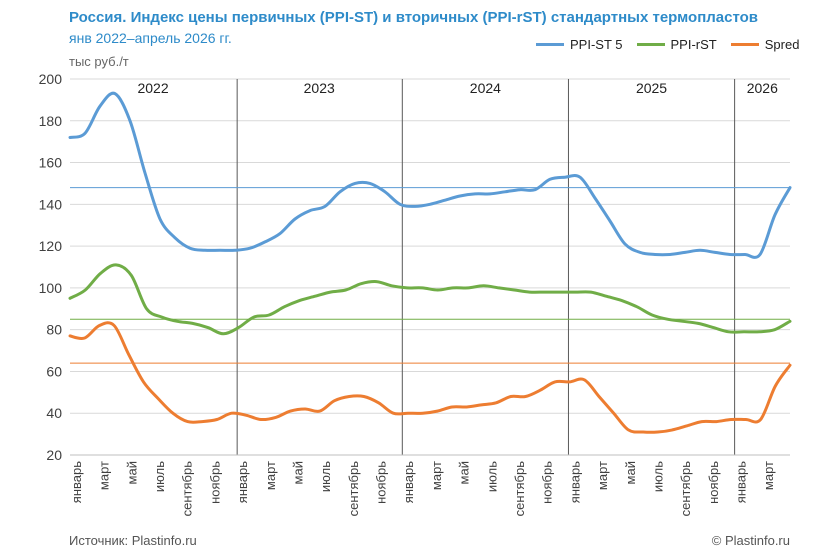 The width and height of the screenshot is (820, 560). What do you see at coordinates (51, 246) in the screenshot?
I see `y-tick-label: 120` at bounding box center [51, 246].